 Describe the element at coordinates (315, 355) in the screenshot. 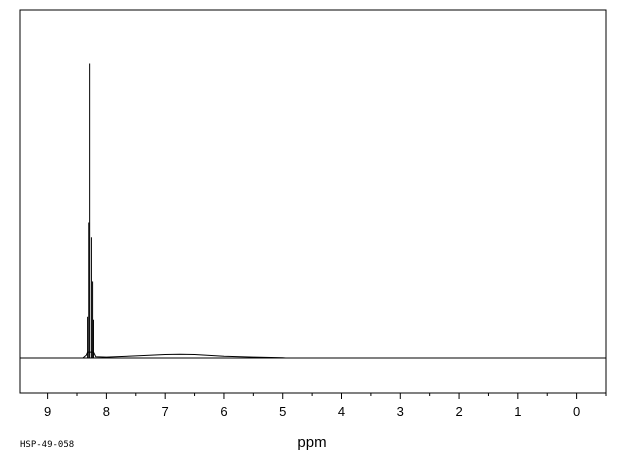

I see `spectrum-trace` at that location.